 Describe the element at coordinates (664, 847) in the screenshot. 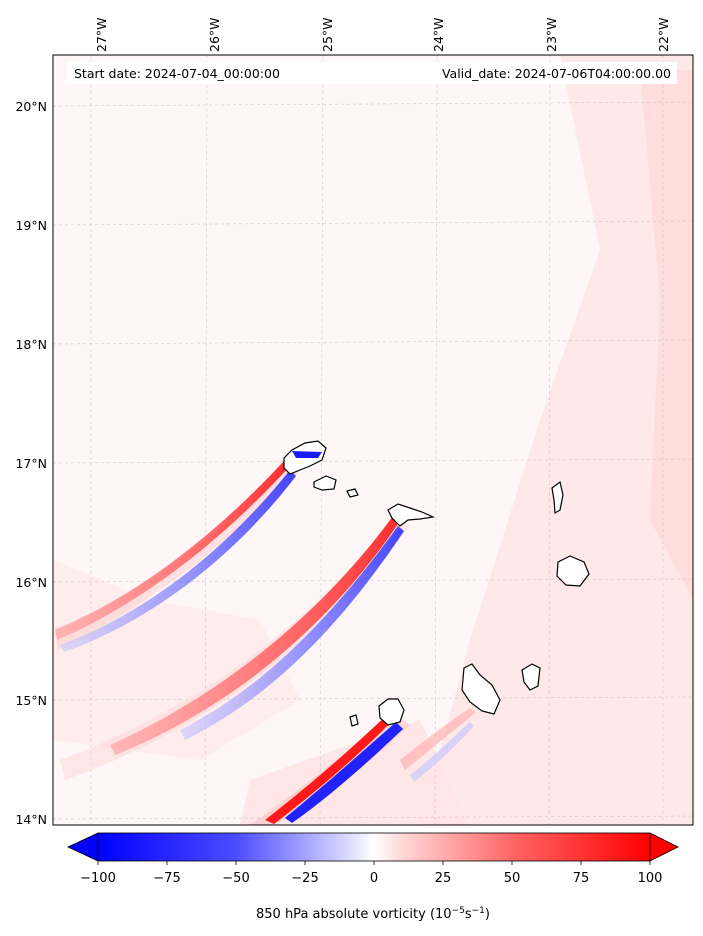

I see `colorbar-max-extend` at that location.